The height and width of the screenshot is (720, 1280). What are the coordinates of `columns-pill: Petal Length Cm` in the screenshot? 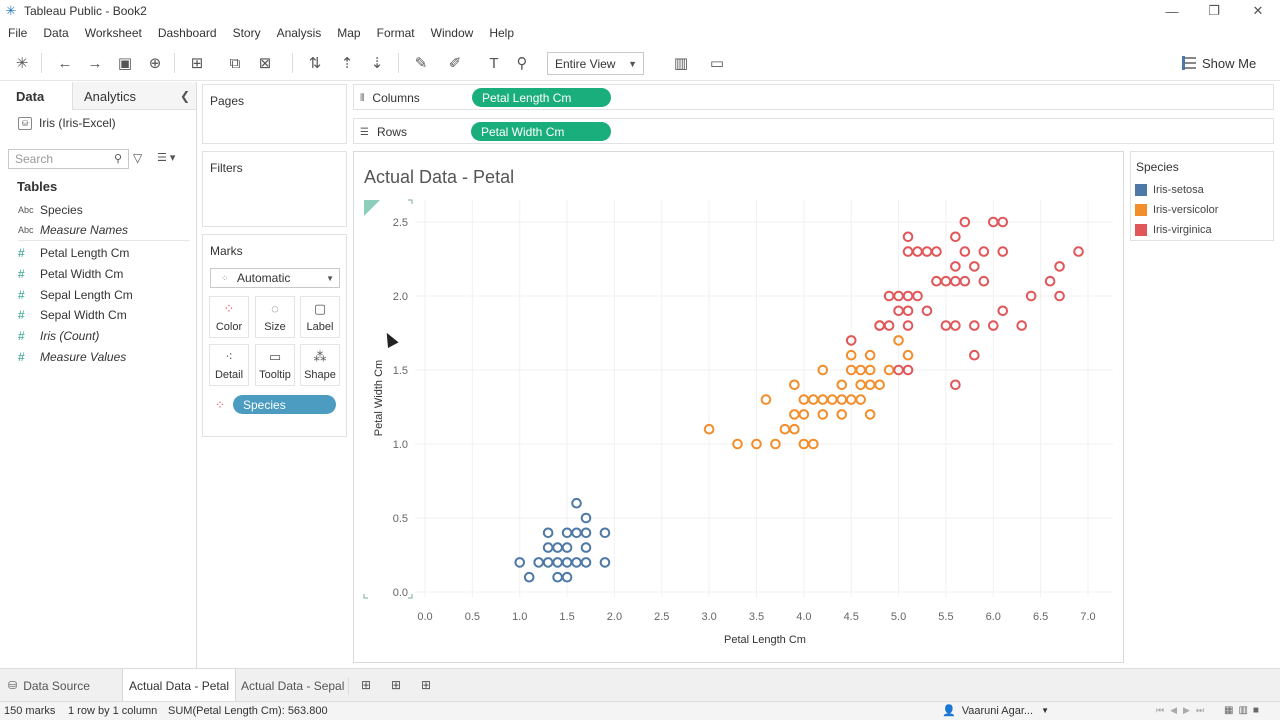 It's located at (541, 97).